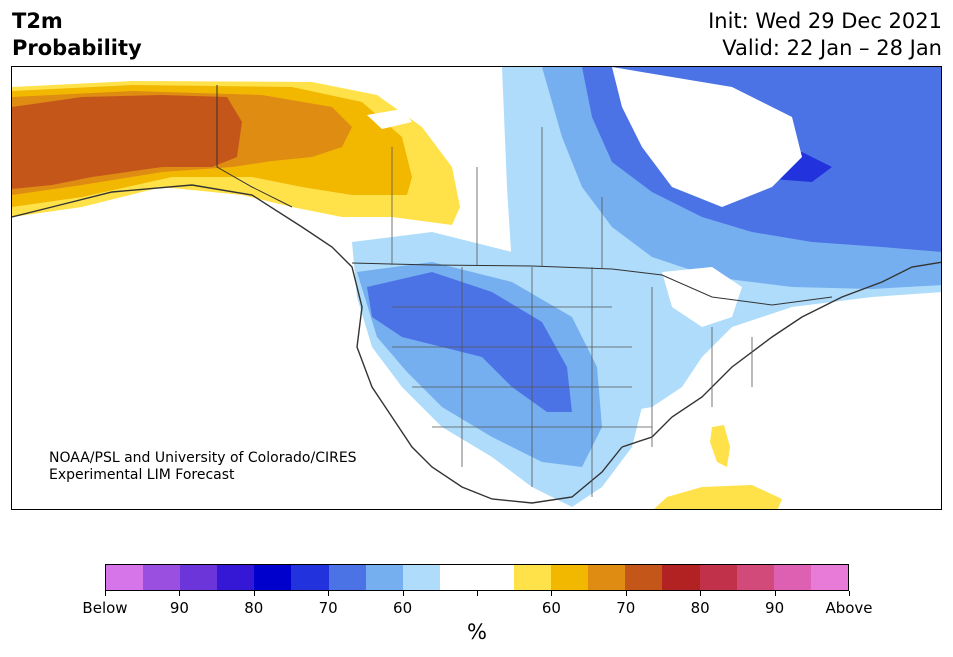  Describe the element at coordinates (832, 48) in the screenshot. I see `valid-range: Valid: 22 Jan – 28 Jan` at that location.